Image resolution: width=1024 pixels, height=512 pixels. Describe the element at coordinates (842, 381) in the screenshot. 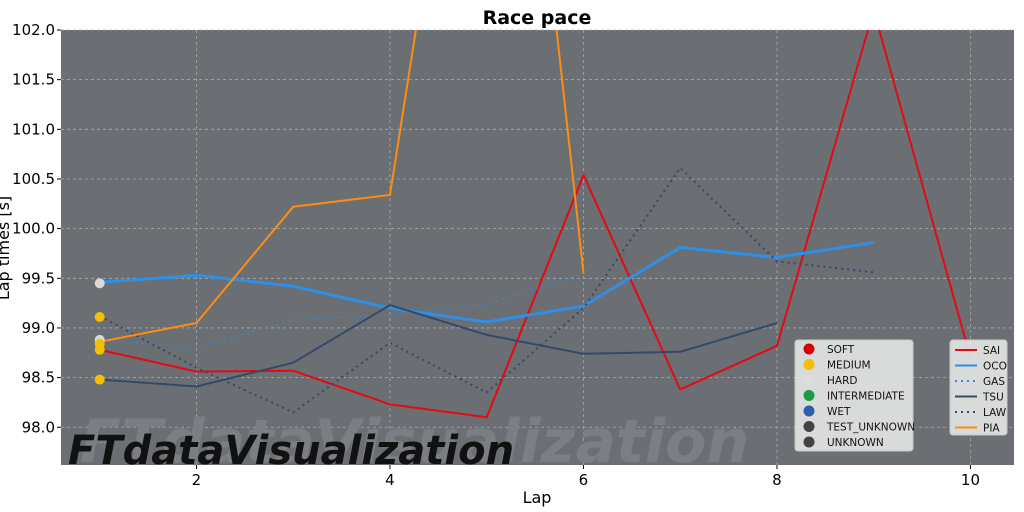

I see `compound-legend-label: HARD` at that location.